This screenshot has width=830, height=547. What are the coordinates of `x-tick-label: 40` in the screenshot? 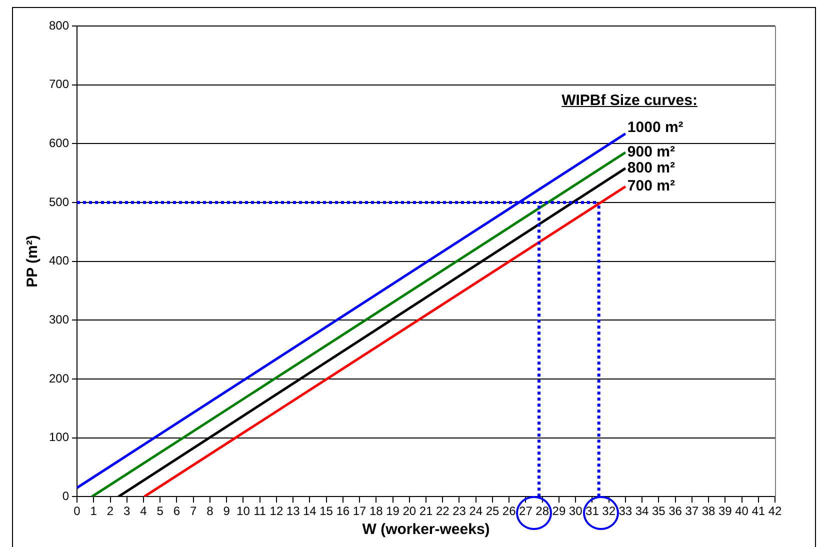 It's located at (742, 511).